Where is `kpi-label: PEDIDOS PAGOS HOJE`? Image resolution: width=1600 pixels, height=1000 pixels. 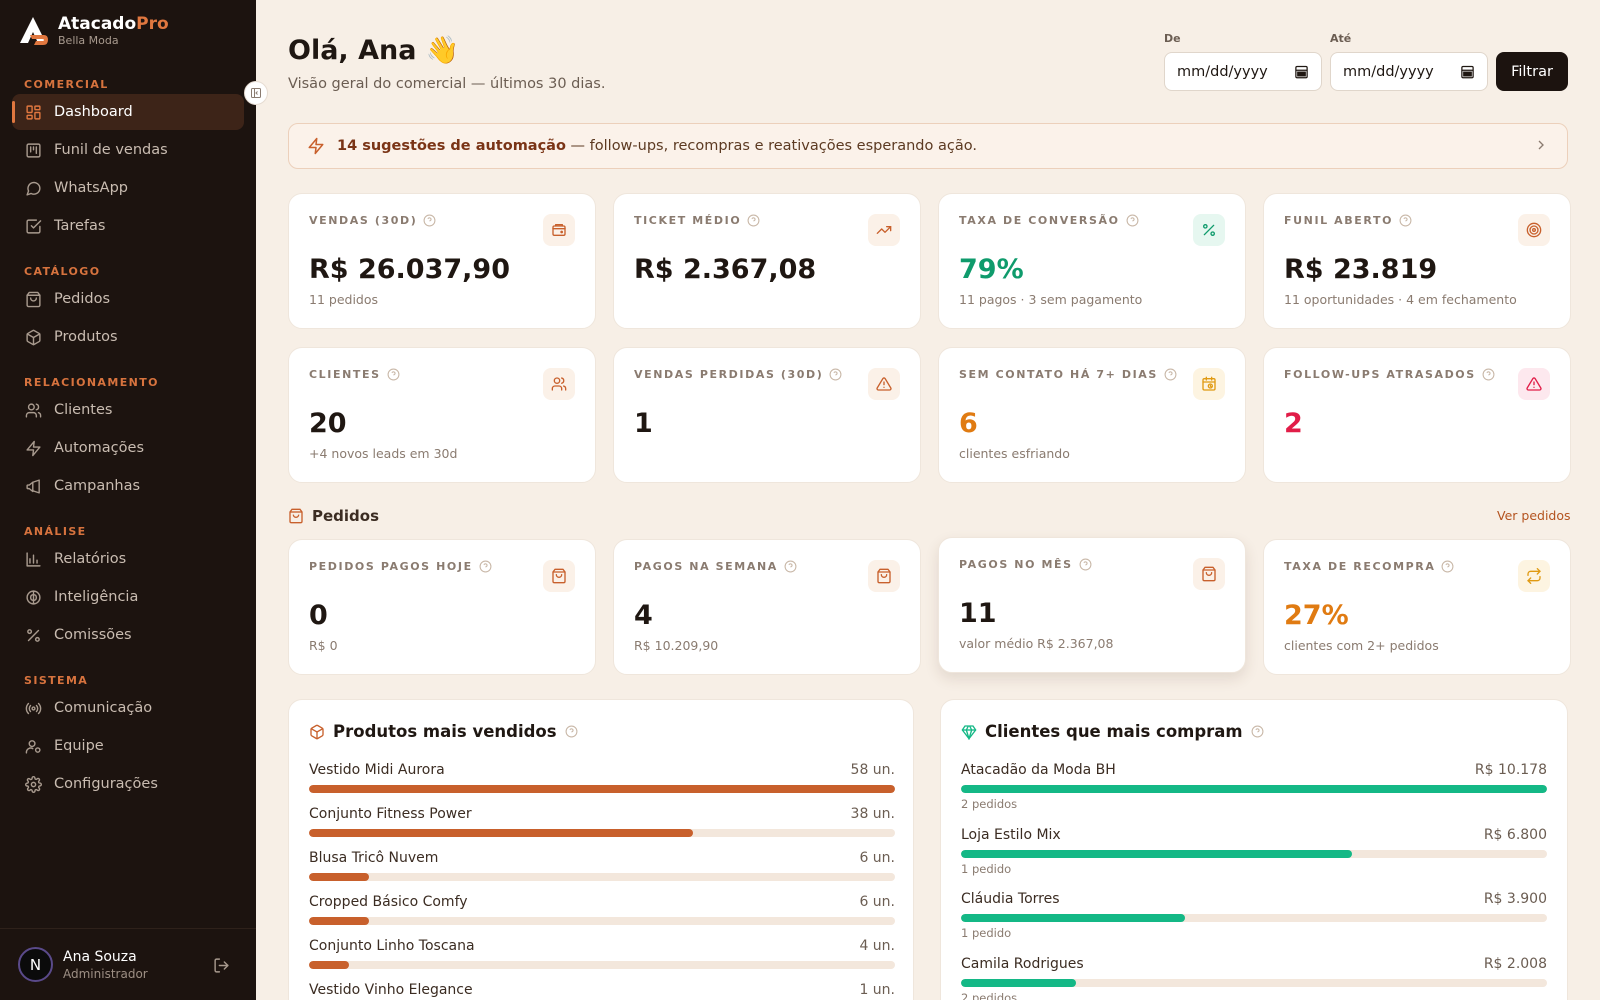 kpi-label: PEDIDOS PAGOS HOJE is located at coordinates (400, 566).